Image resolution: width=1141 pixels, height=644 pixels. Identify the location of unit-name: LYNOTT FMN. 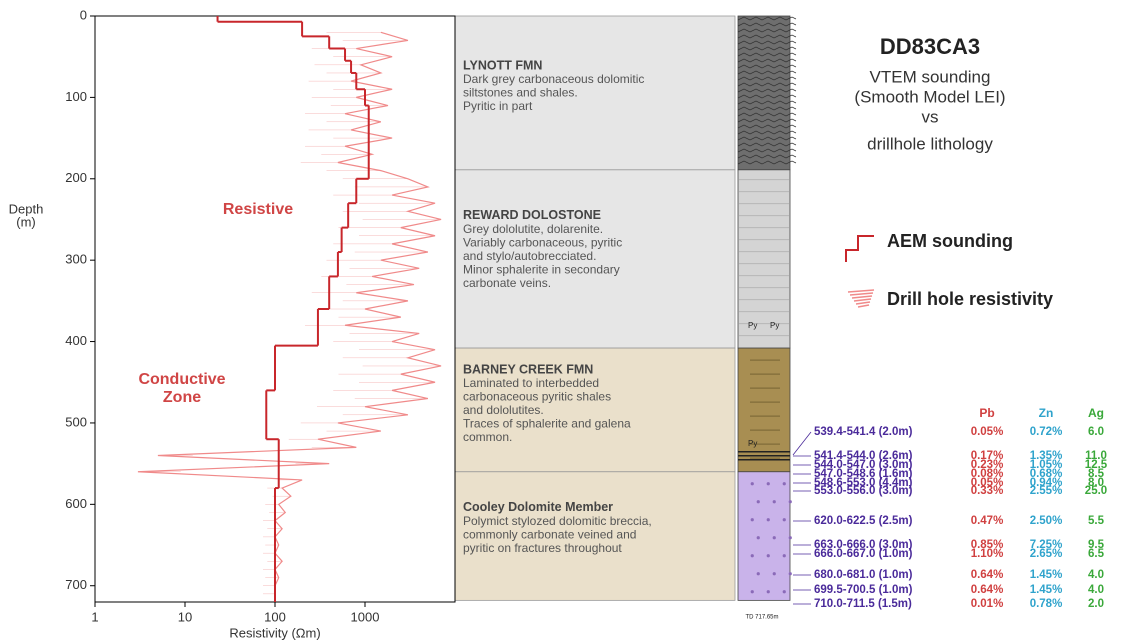
(502, 65).